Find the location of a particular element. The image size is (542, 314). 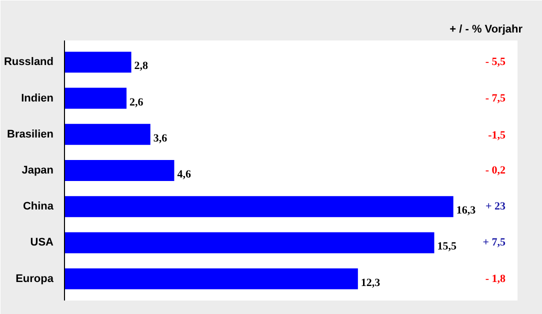

text: + / - % Vorjahr is located at coordinates (487, 30).